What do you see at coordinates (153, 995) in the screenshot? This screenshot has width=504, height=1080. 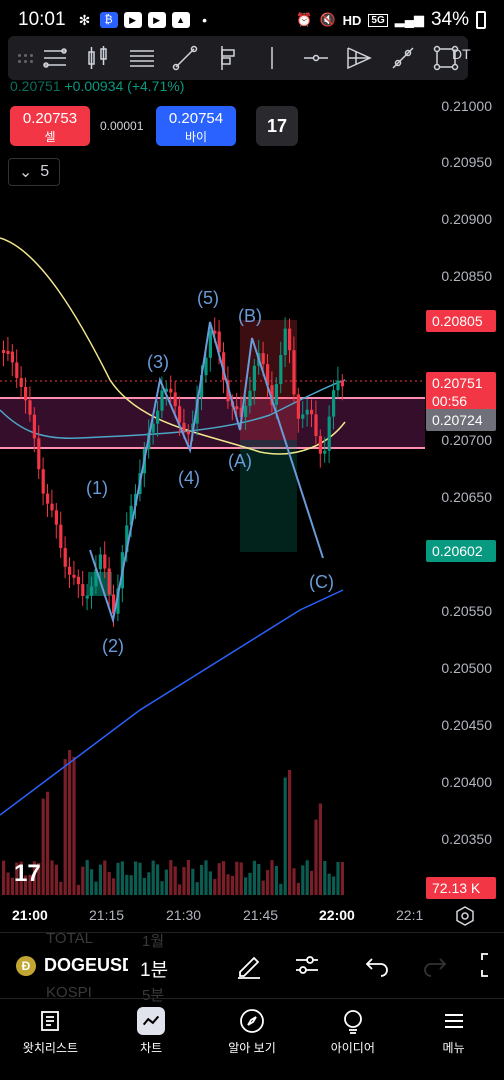 I see `ghost-interval-bottom: 5분` at bounding box center [153, 995].